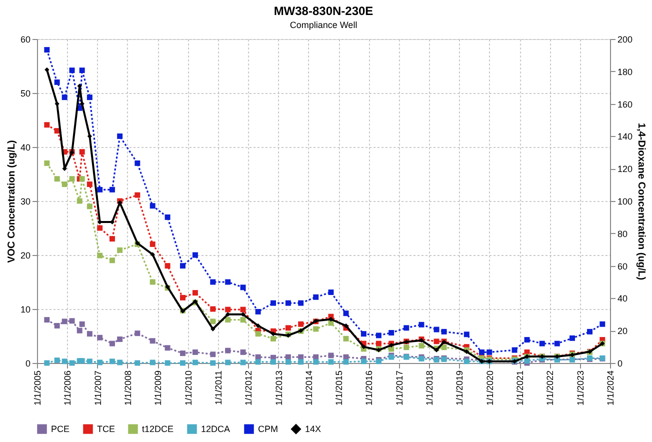 Image resolution: width=652 pixels, height=442 pixels. I want to click on y2-tick-label: 160, so click(625, 104).